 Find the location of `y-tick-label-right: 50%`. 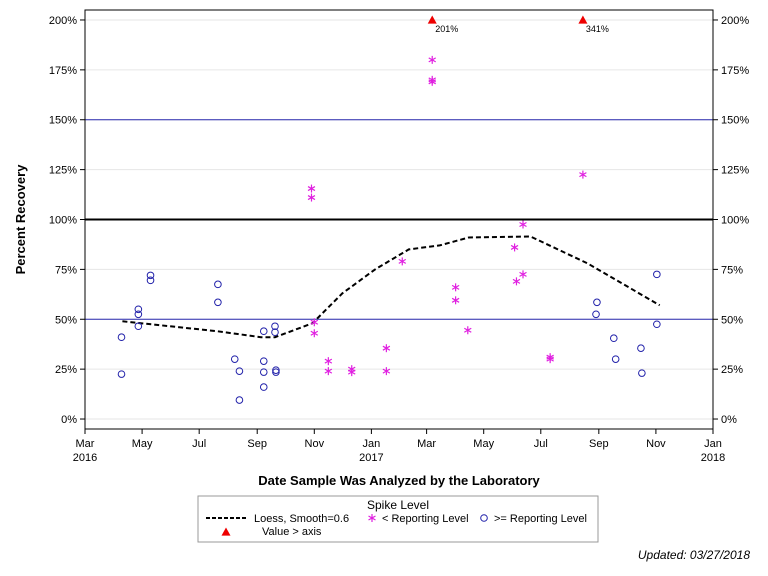

y-tick-label-right: 50% is located at coordinates (732, 320).